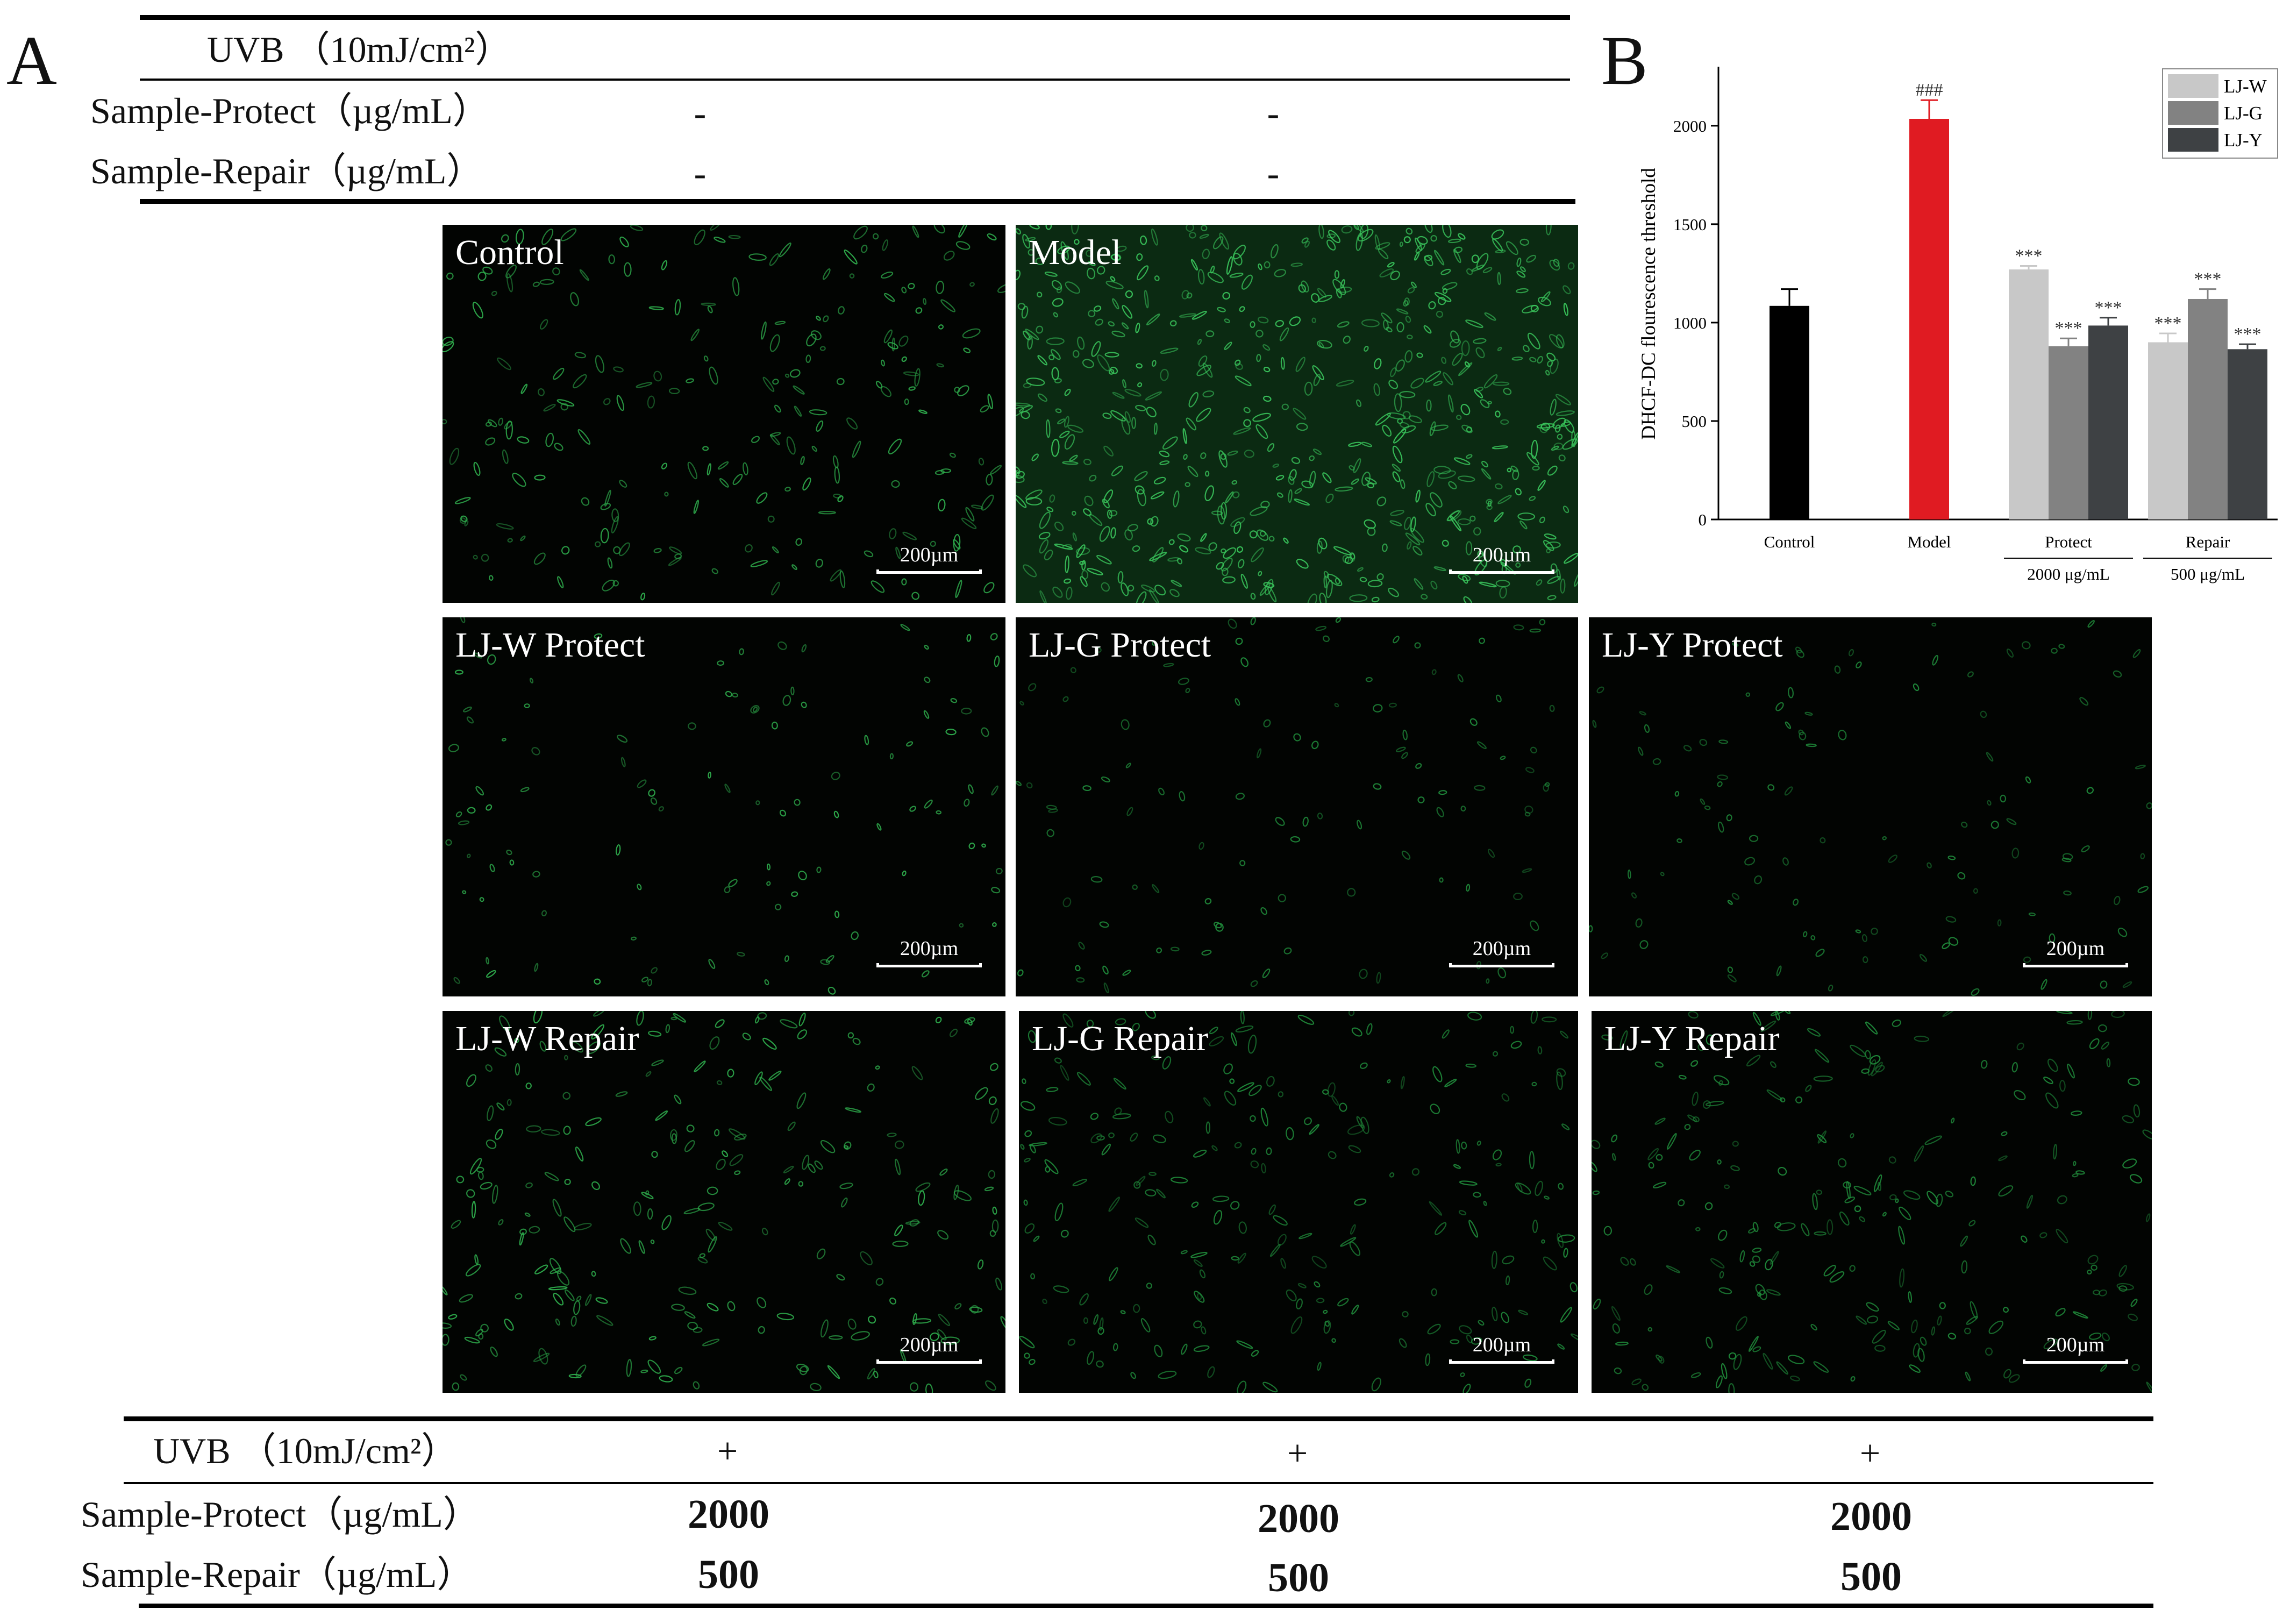  Describe the element at coordinates (1690, 224) in the screenshot. I see `y-tick-label: 1500` at that location.